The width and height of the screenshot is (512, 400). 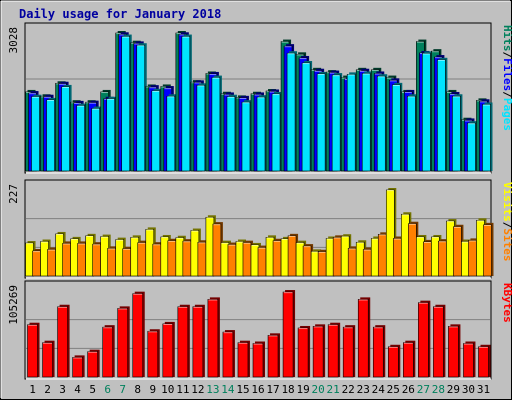 I want to click on x-tick-label-7: 7, so click(x=122, y=389).